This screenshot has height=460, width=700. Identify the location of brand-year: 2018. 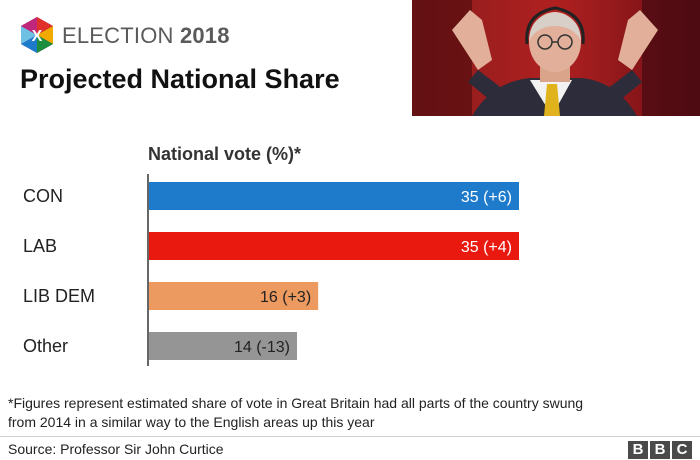
(204, 35).